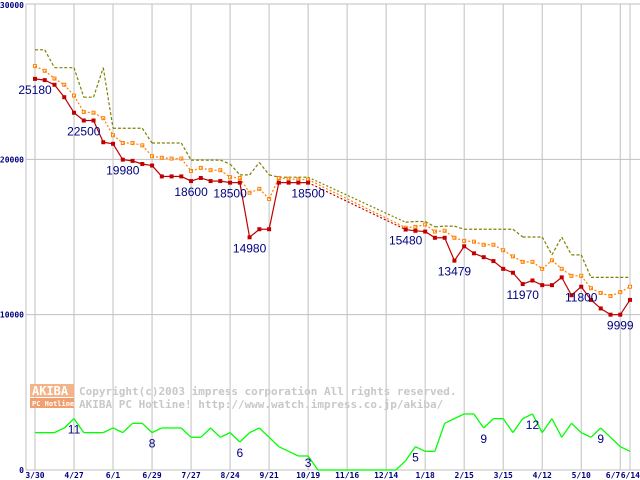 The width and height of the screenshot is (640, 480). I want to click on price-label: 13479, so click(455, 272).